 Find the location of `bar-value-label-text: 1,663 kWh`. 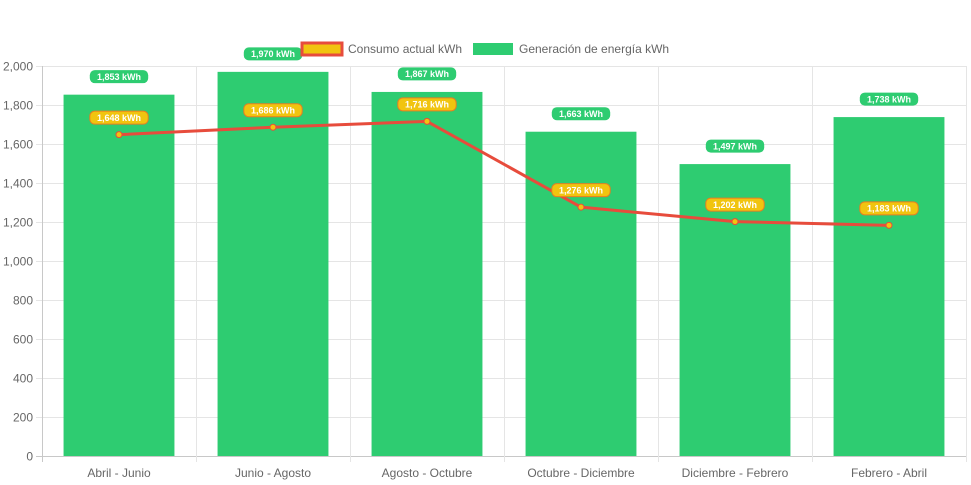

bar-value-label-text: 1,663 kWh is located at coordinates (581, 114).